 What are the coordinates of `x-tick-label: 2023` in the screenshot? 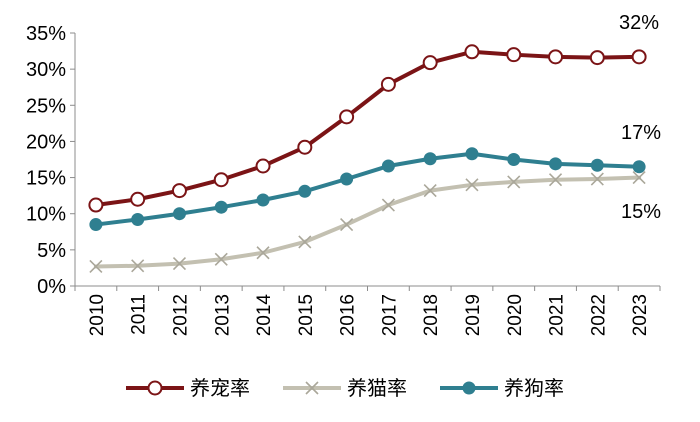 It's located at (640, 315).